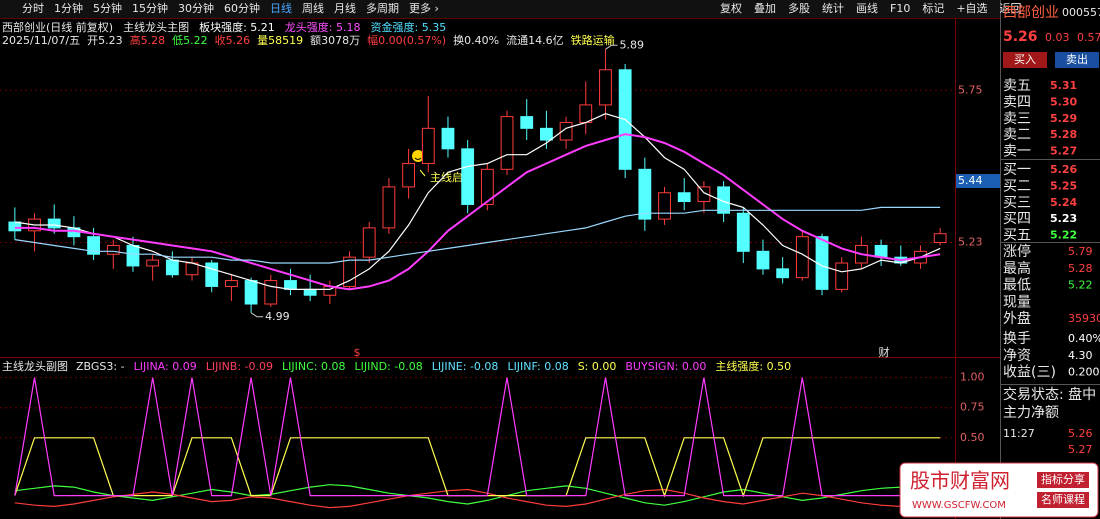 The image size is (1100, 519). What do you see at coordinates (345, 8) in the screenshot?
I see `period-tab: 月线` at bounding box center [345, 8].